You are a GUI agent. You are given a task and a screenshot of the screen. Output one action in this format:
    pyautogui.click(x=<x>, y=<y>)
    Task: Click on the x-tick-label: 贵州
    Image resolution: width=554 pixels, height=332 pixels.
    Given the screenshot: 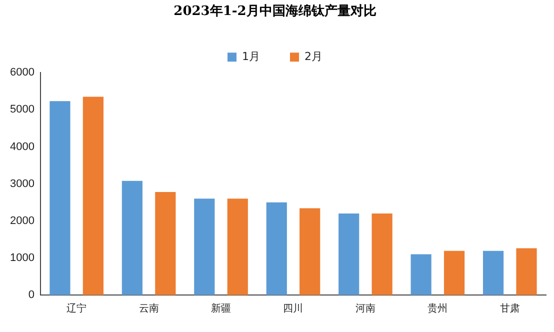 What is the action you would take?
    pyautogui.click(x=438, y=308)
    